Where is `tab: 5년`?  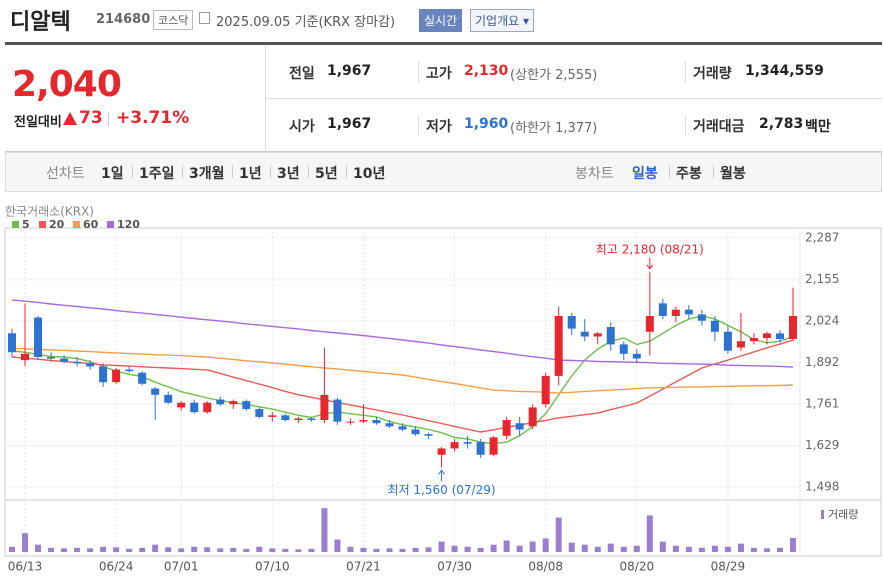
tab: 5년 is located at coordinates (326, 174).